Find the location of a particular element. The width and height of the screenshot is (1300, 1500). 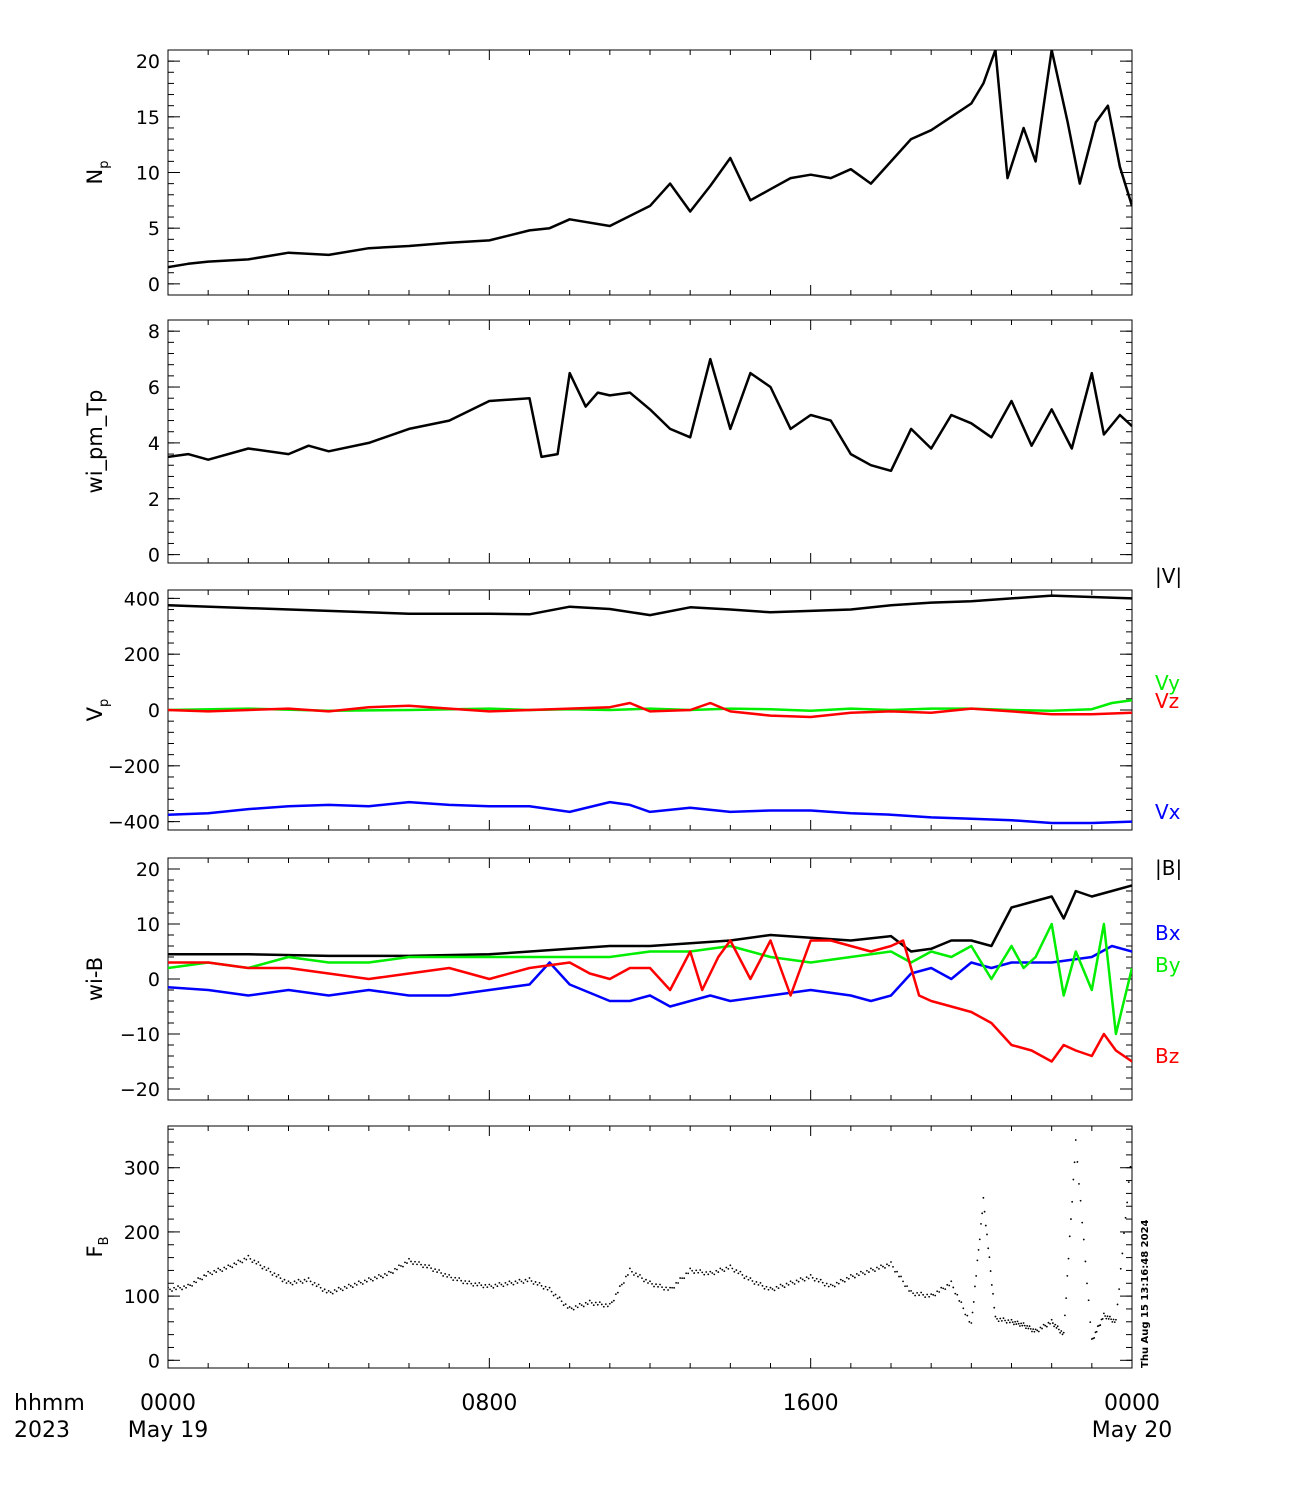

y-tick-label: 0 is located at coordinates (154, 1361).